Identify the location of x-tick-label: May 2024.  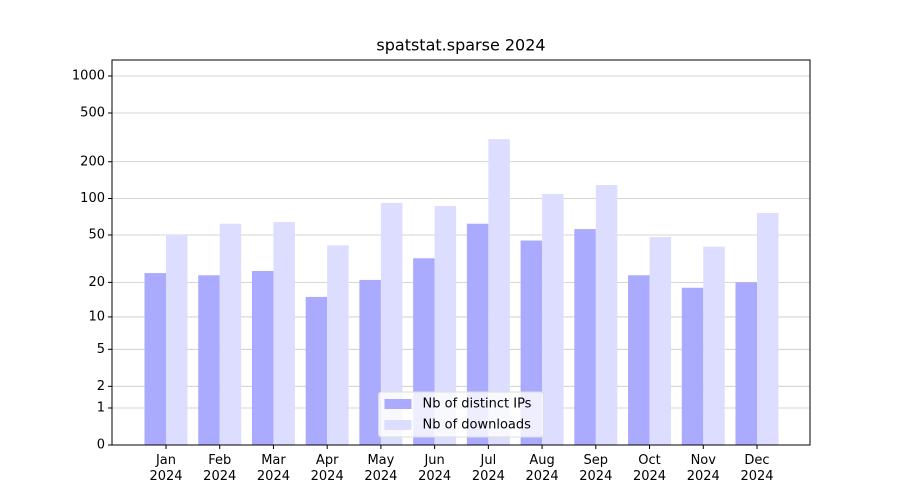
(381, 468).